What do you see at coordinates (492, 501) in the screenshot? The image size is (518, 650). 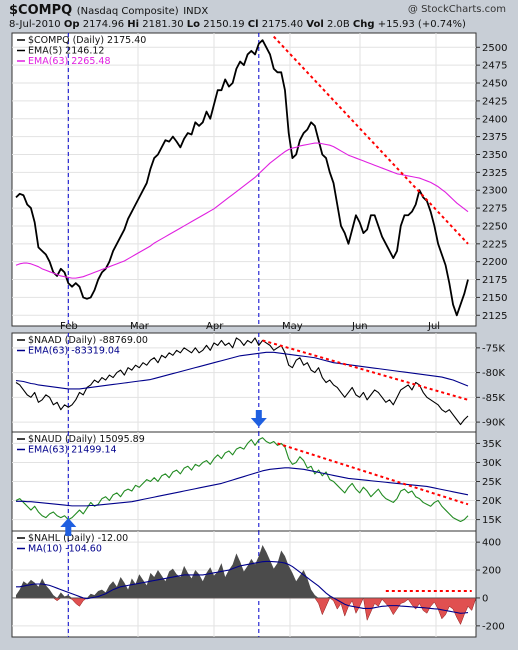 I see `y-tick-label: 20K` at bounding box center [492, 501].